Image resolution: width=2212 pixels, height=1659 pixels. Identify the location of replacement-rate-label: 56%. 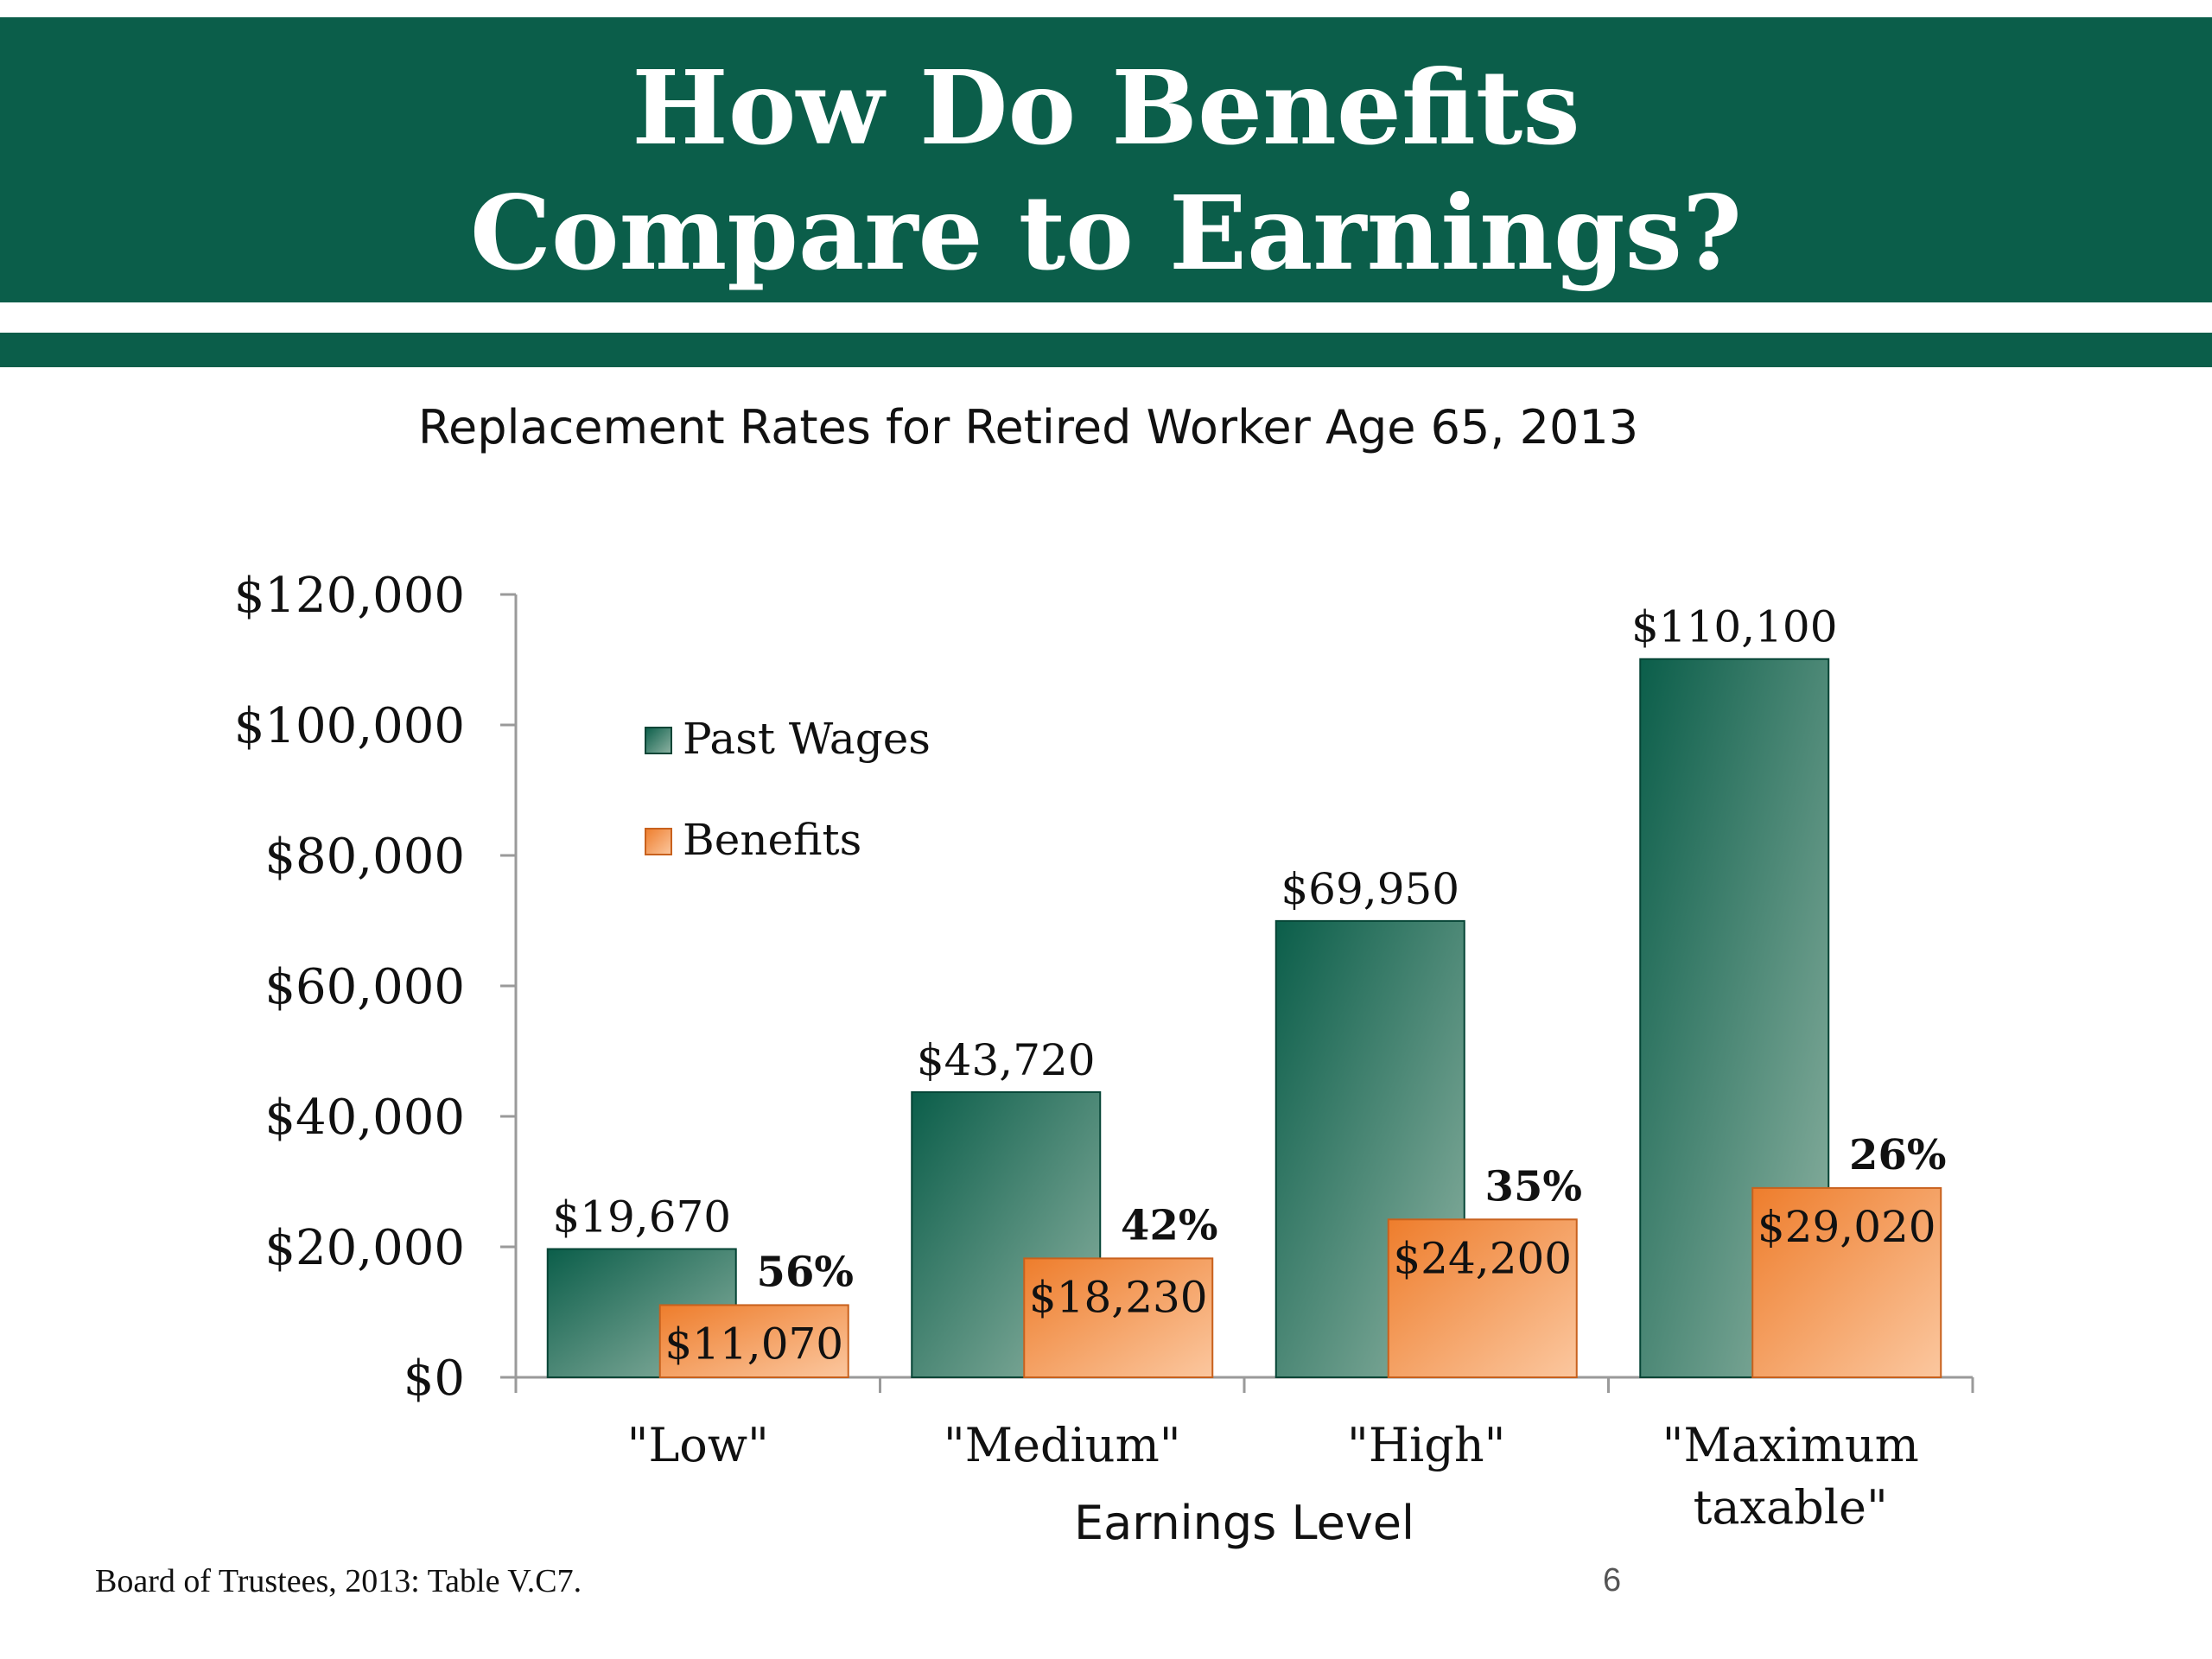
(805, 1272).